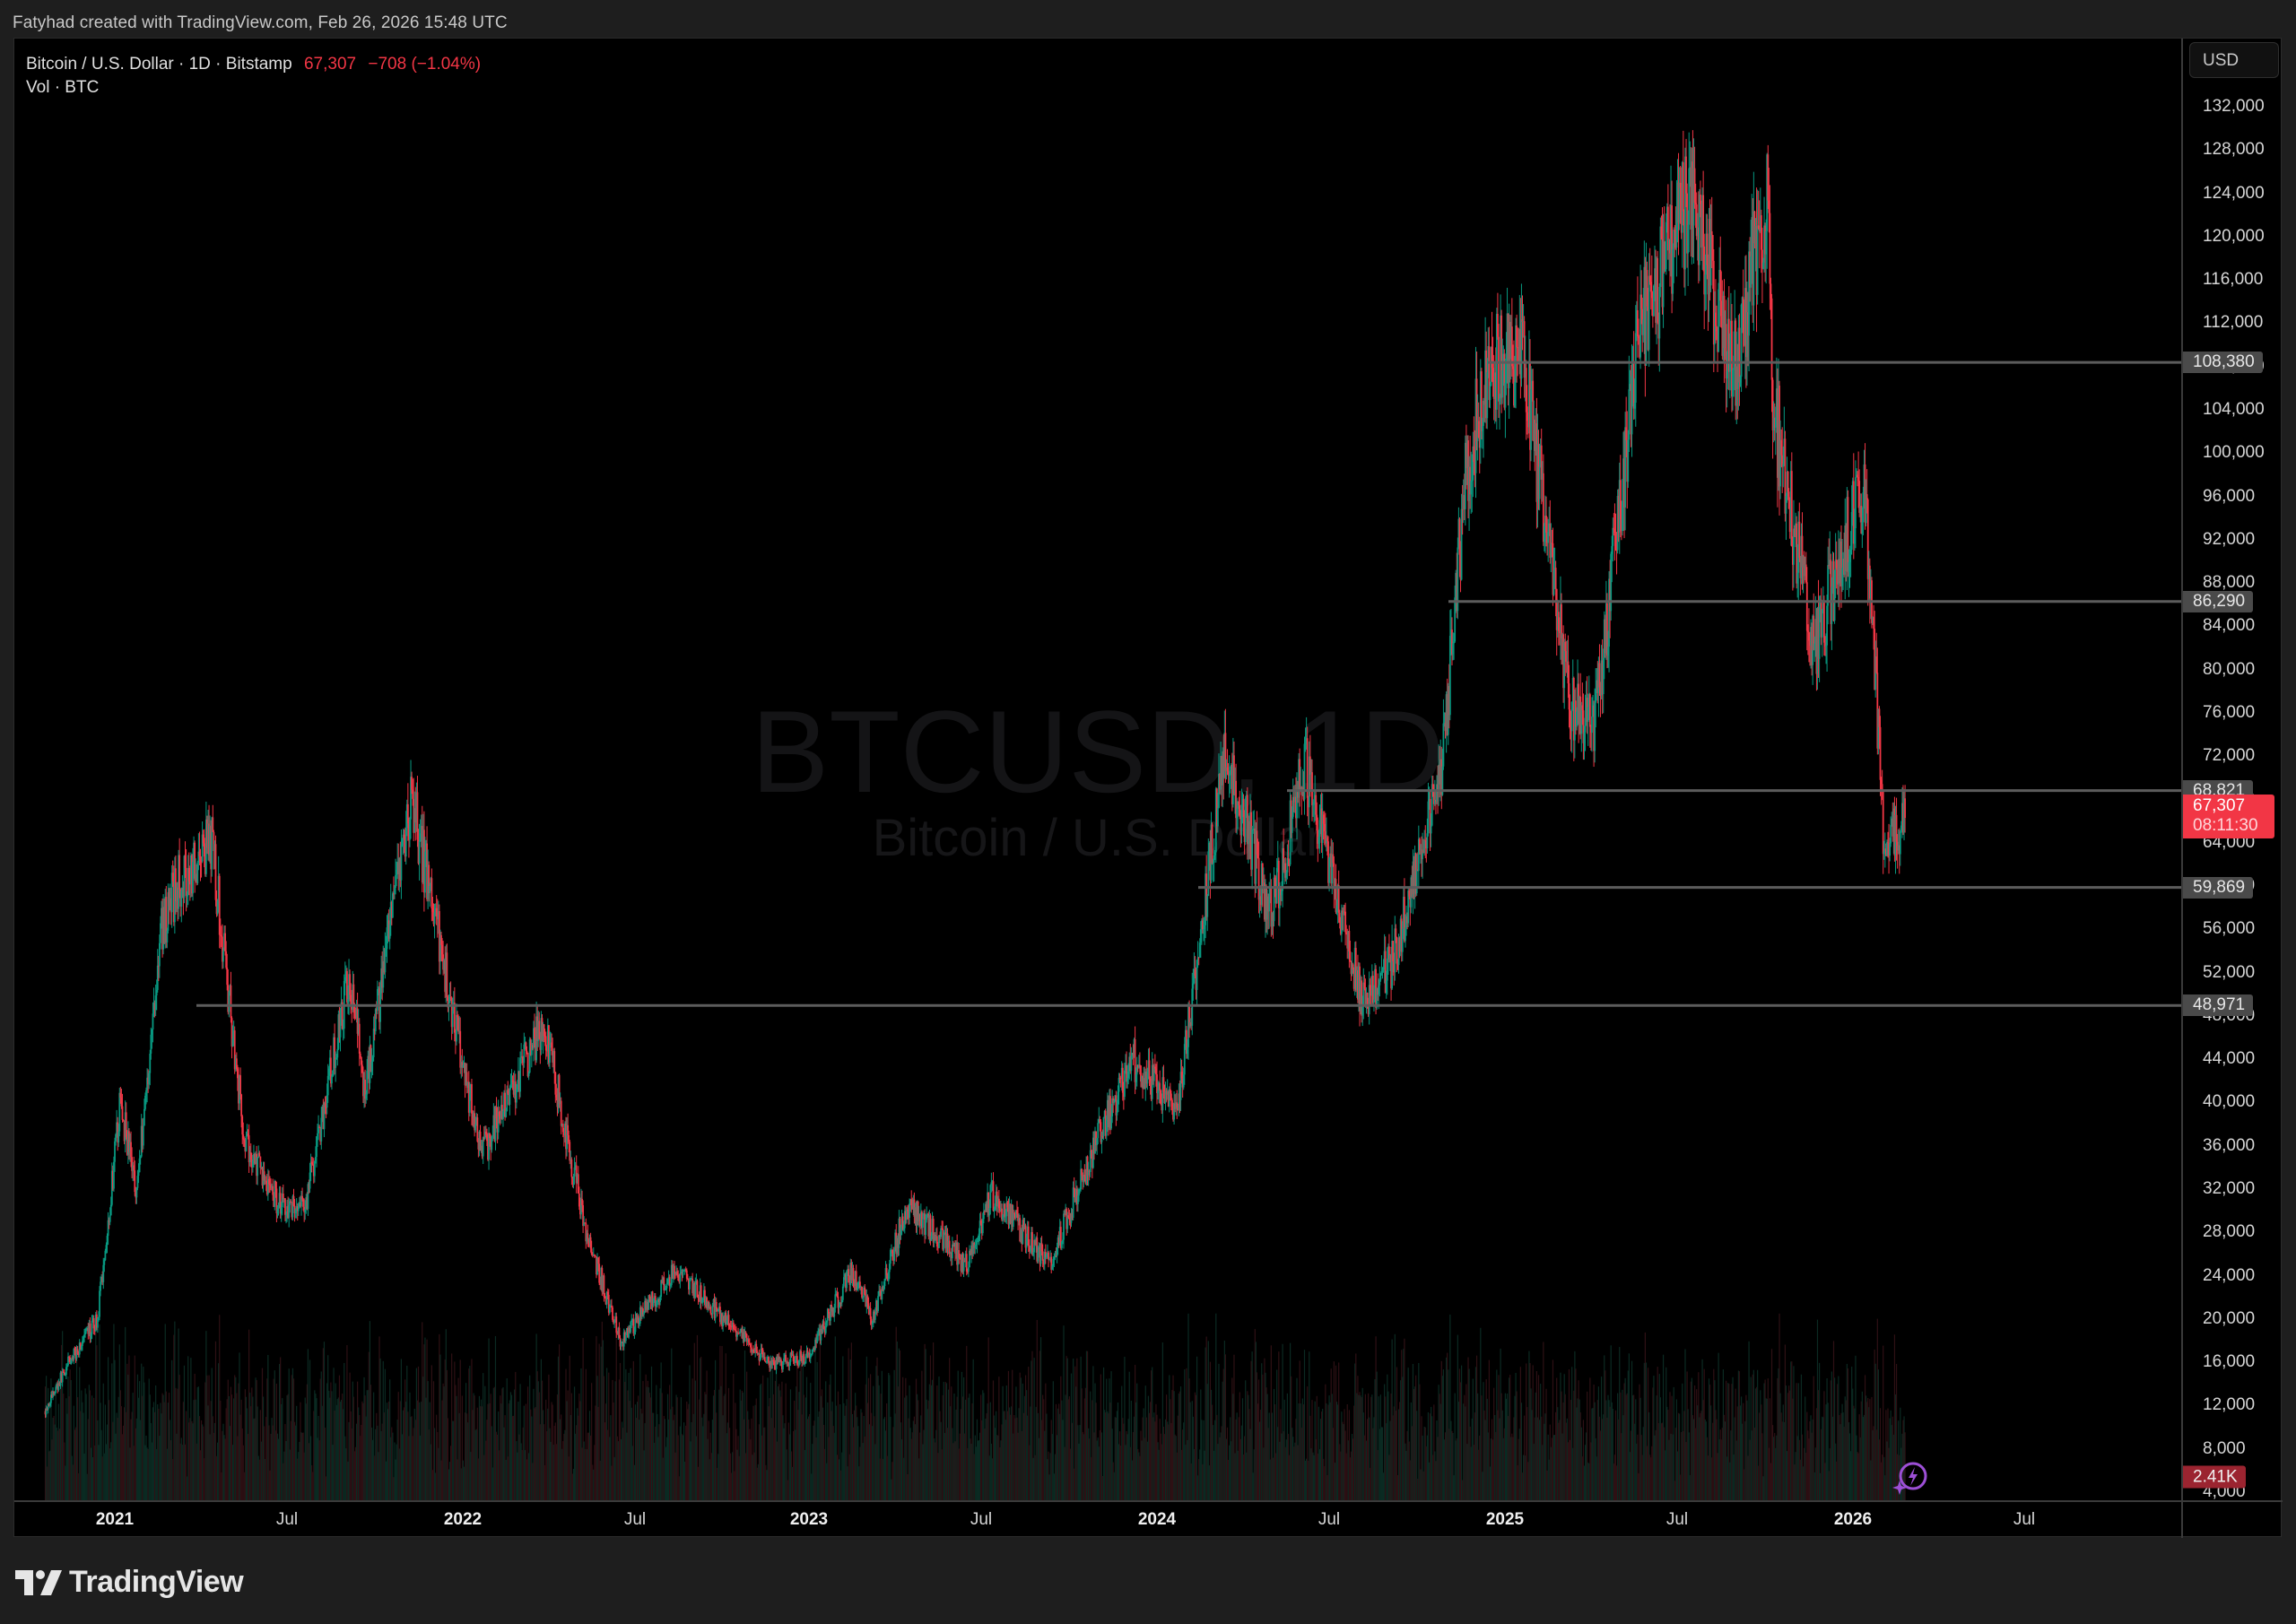 This screenshot has width=2296, height=1624. What do you see at coordinates (2229, 712) in the screenshot?
I see `price-tick: 76,000` at bounding box center [2229, 712].